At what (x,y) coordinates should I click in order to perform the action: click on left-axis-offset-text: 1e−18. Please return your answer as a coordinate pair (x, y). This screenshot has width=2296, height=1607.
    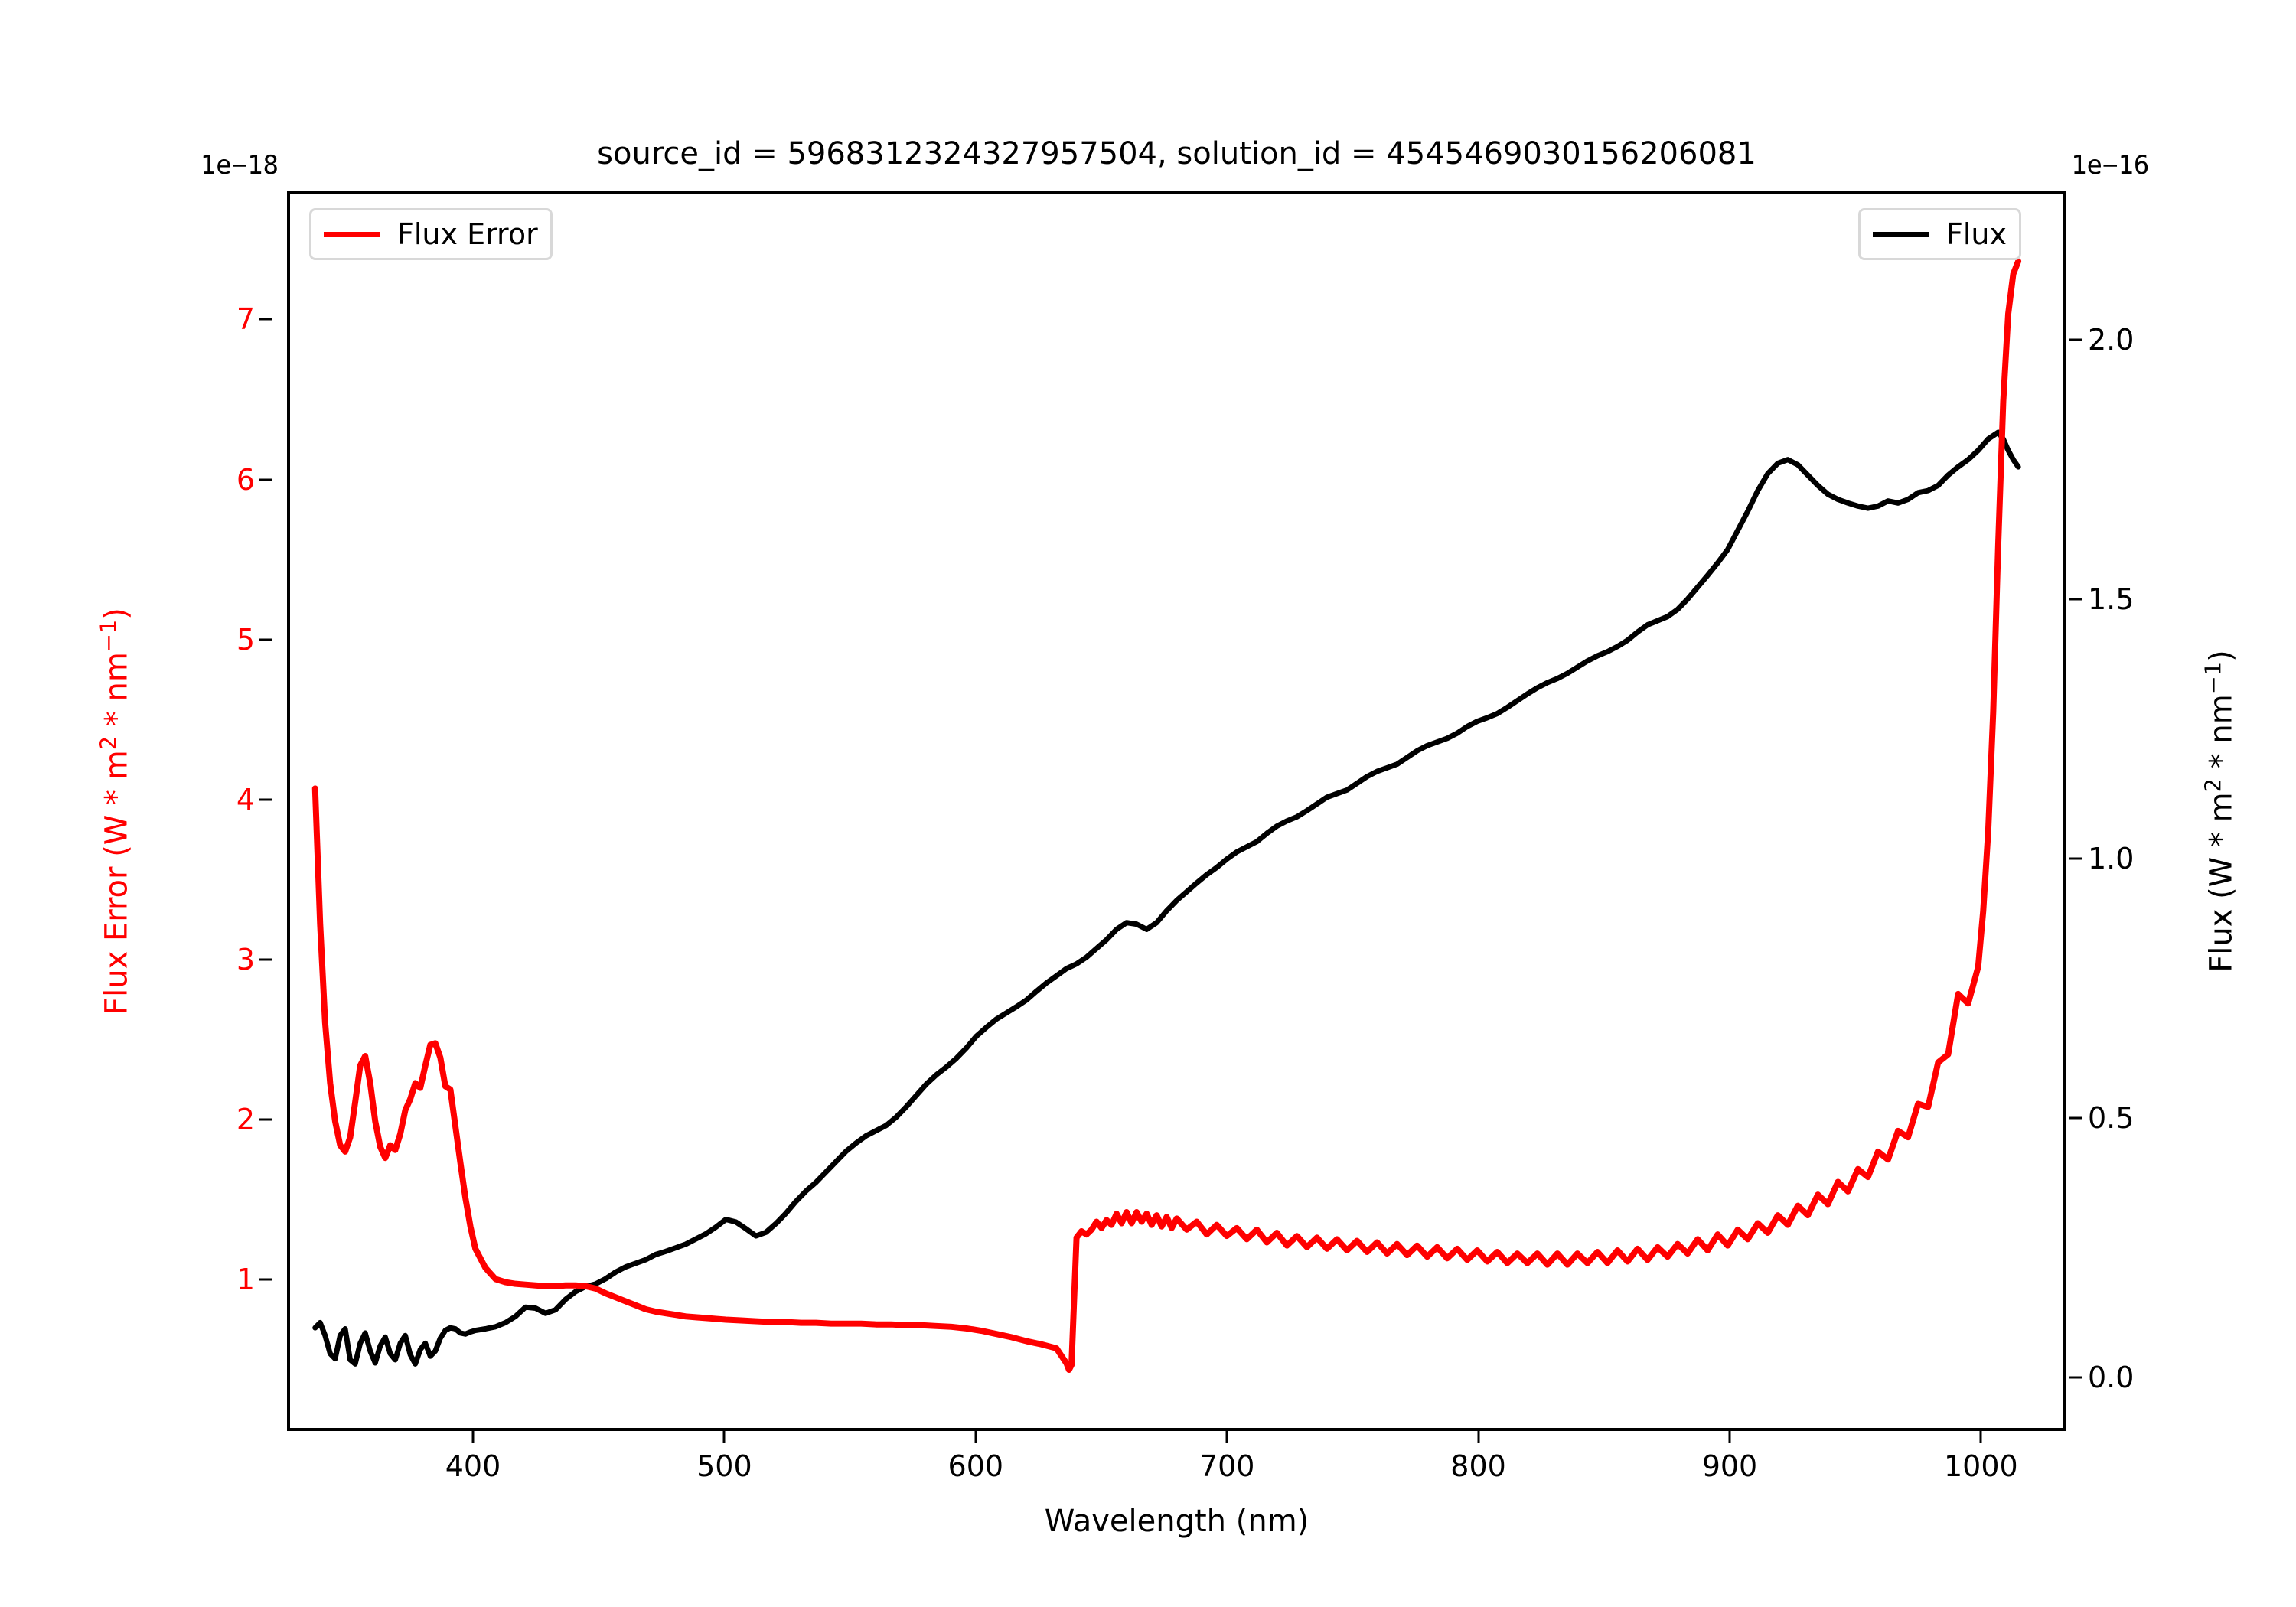
    Looking at the image, I should click on (239, 165).